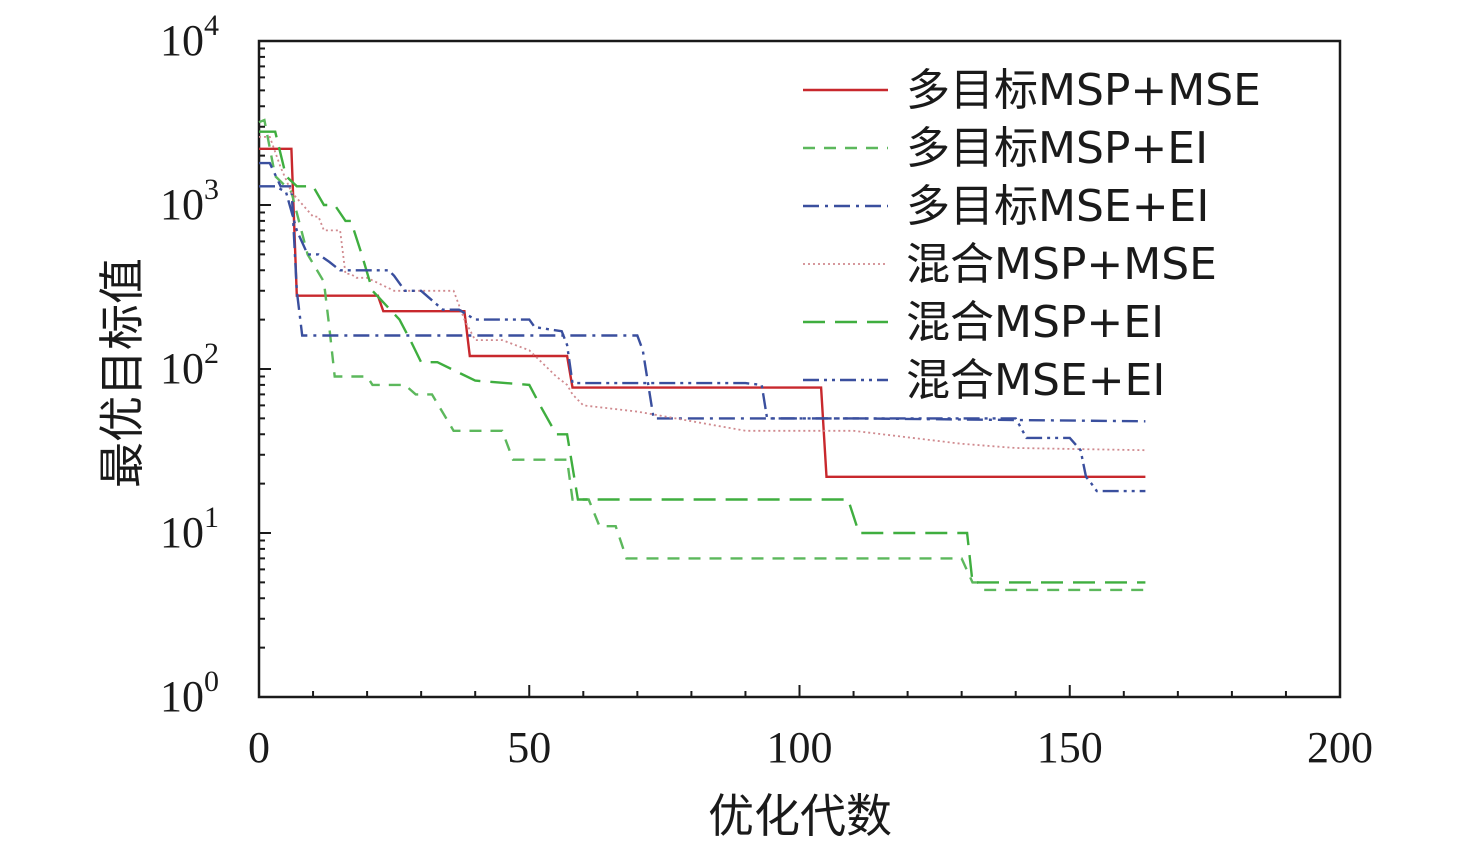 The height and width of the screenshot is (849, 1476). Describe the element at coordinates (800, 747) in the screenshot. I see `x-tick-label: 100` at that location.